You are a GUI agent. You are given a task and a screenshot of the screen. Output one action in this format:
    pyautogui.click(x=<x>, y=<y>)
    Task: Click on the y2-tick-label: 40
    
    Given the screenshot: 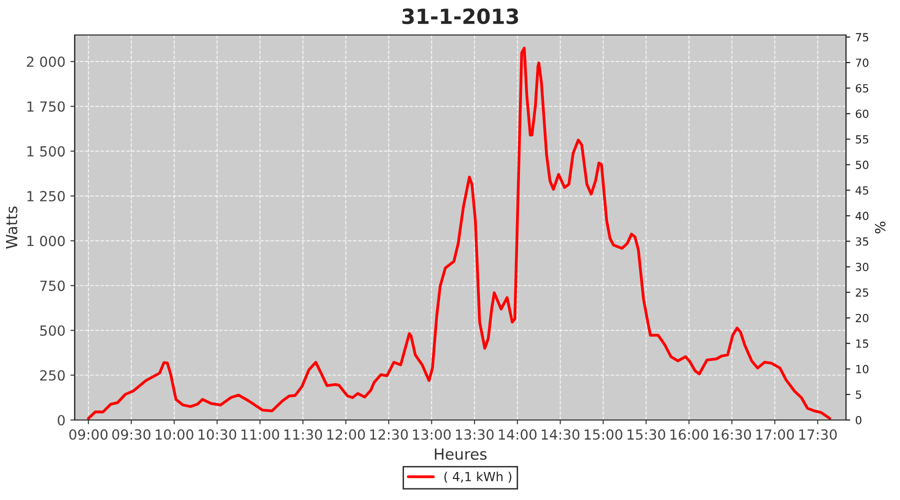 What is the action you would take?
    pyautogui.click(x=862, y=216)
    